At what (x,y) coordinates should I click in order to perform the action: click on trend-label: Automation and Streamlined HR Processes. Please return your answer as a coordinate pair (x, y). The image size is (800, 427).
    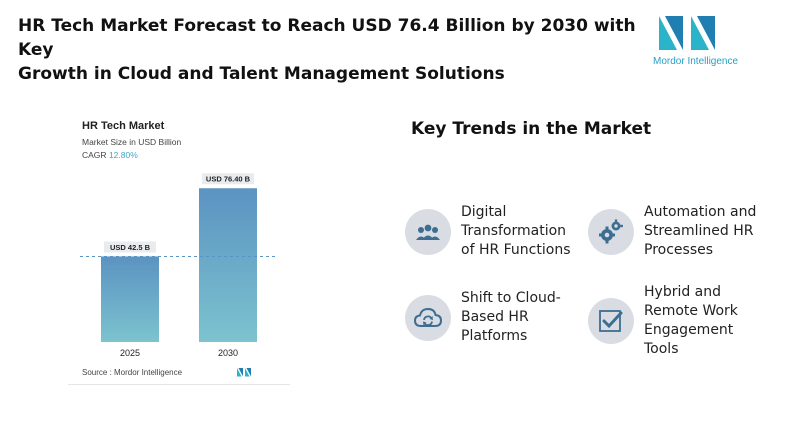
    Looking at the image, I should click on (709, 231).